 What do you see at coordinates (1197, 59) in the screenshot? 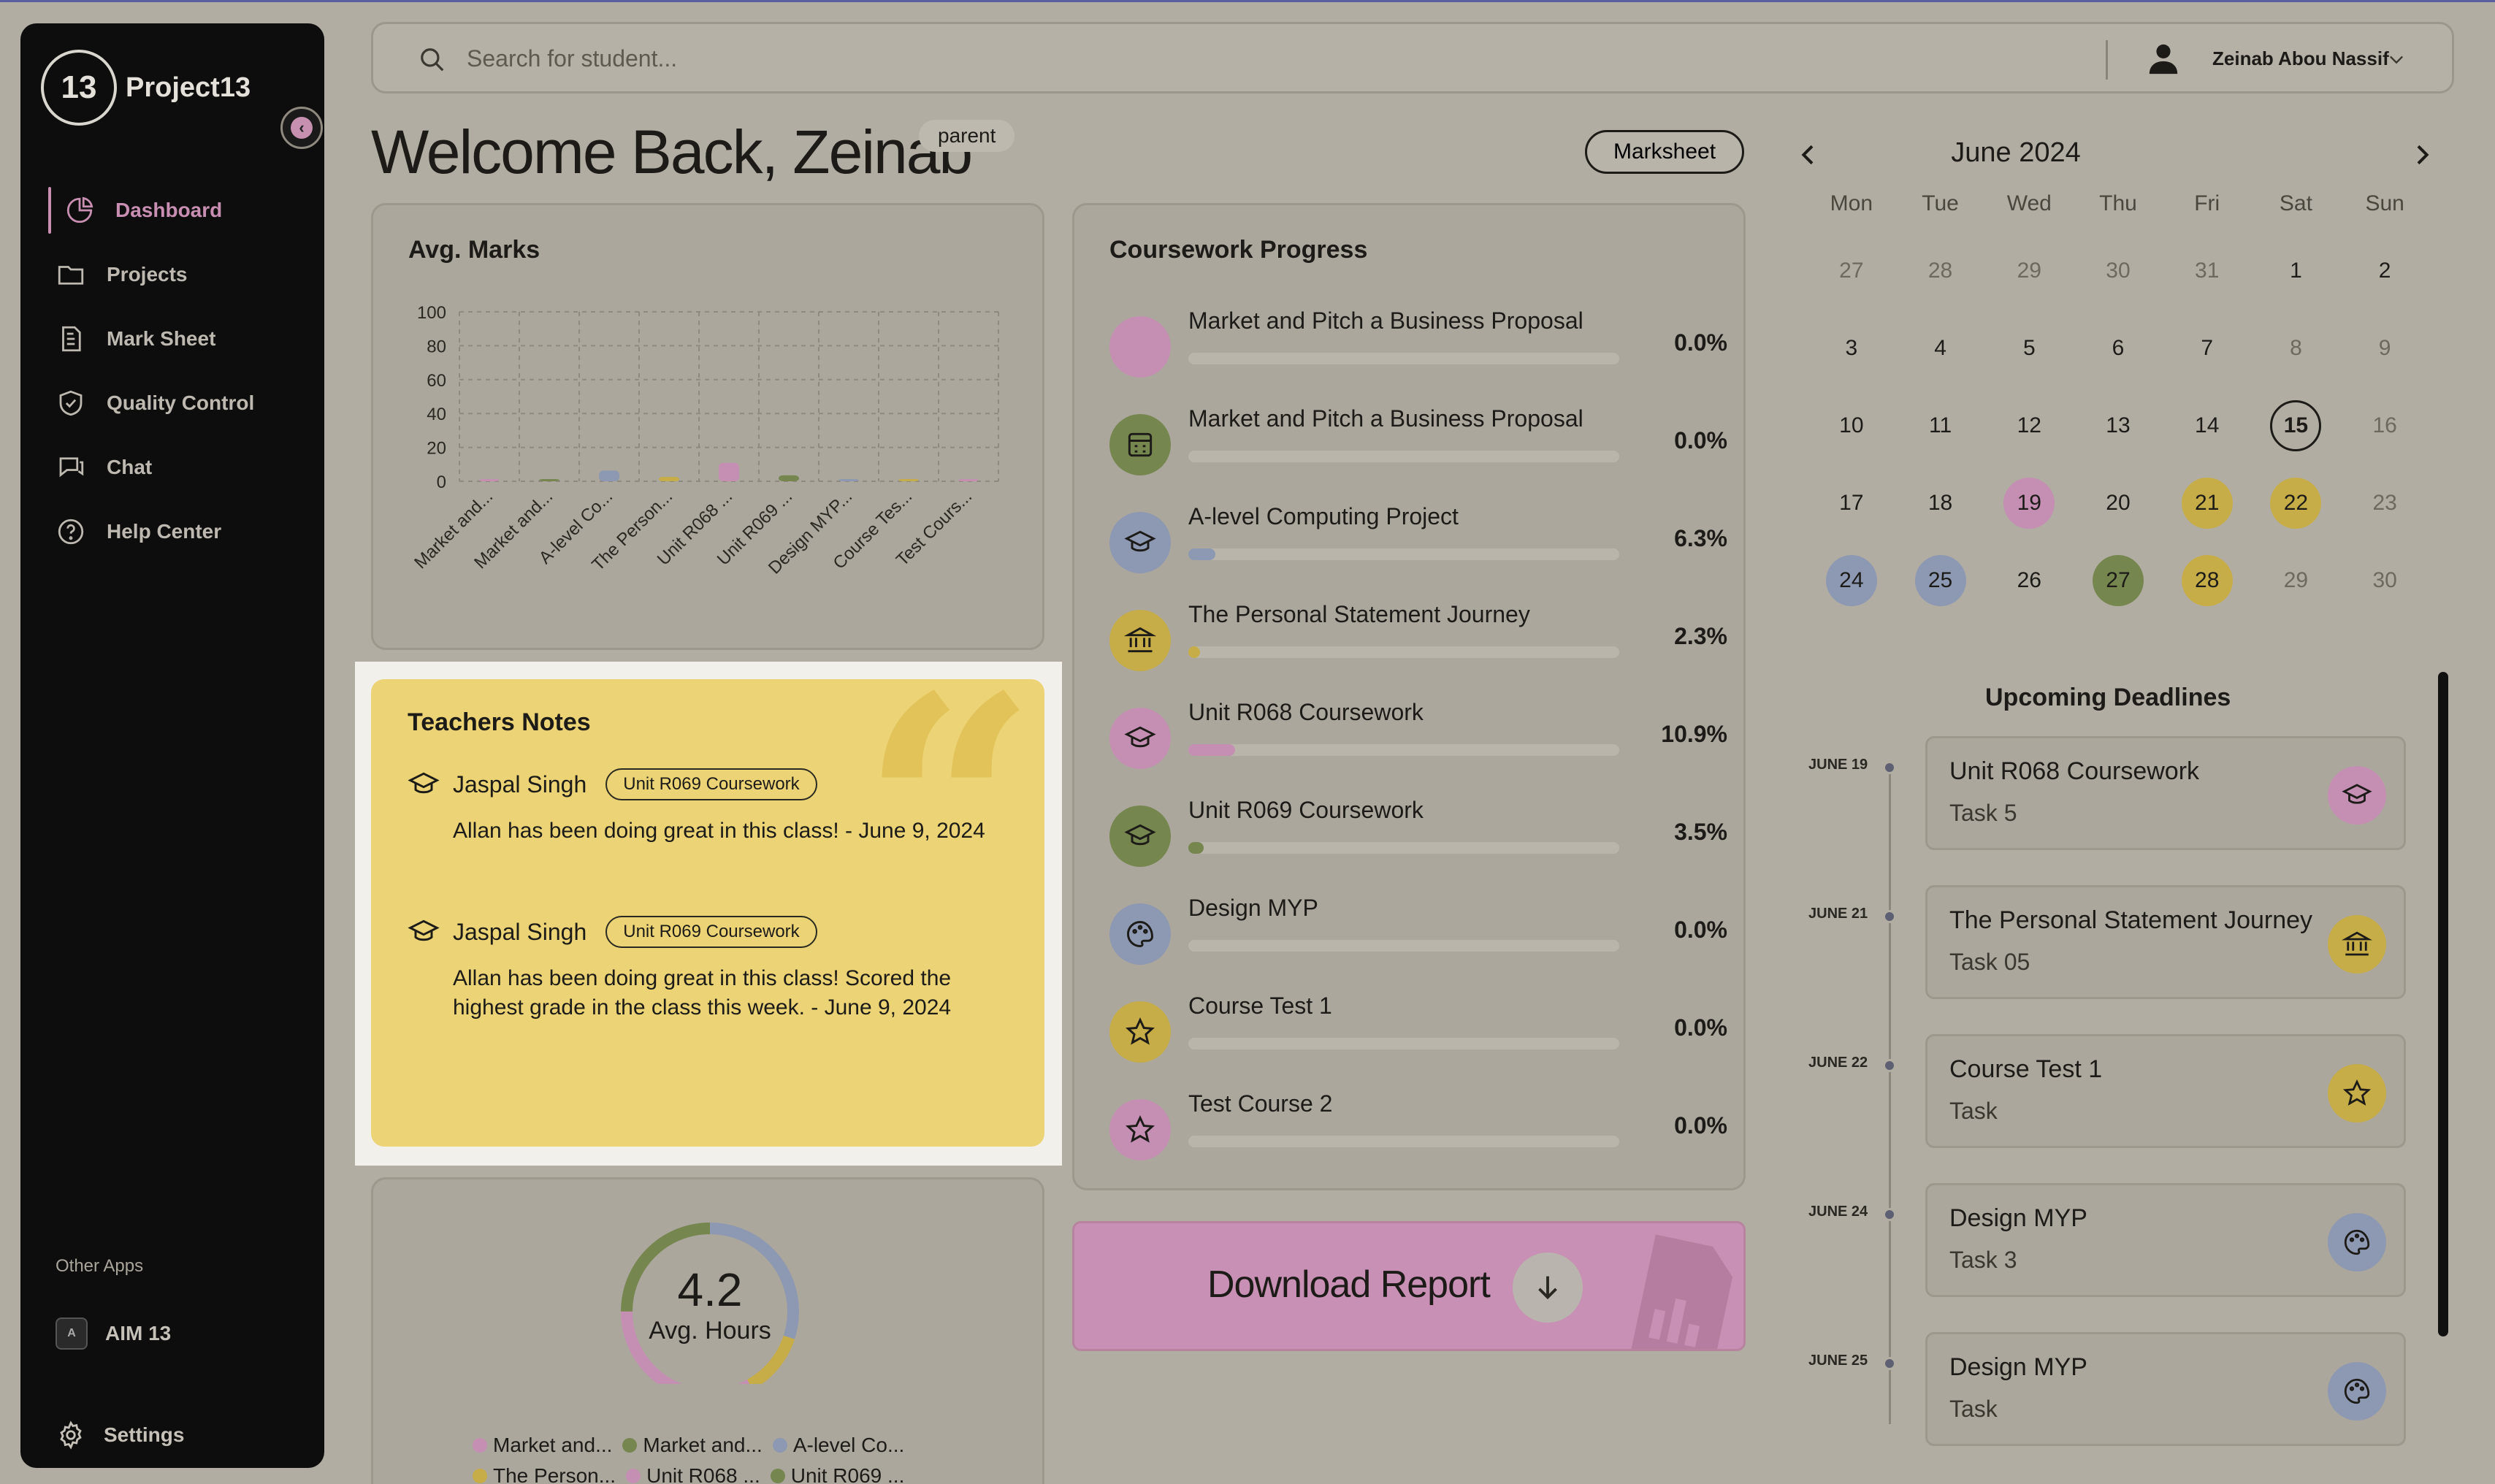
I see `student-search-input` at bounding box center [1197, 59].